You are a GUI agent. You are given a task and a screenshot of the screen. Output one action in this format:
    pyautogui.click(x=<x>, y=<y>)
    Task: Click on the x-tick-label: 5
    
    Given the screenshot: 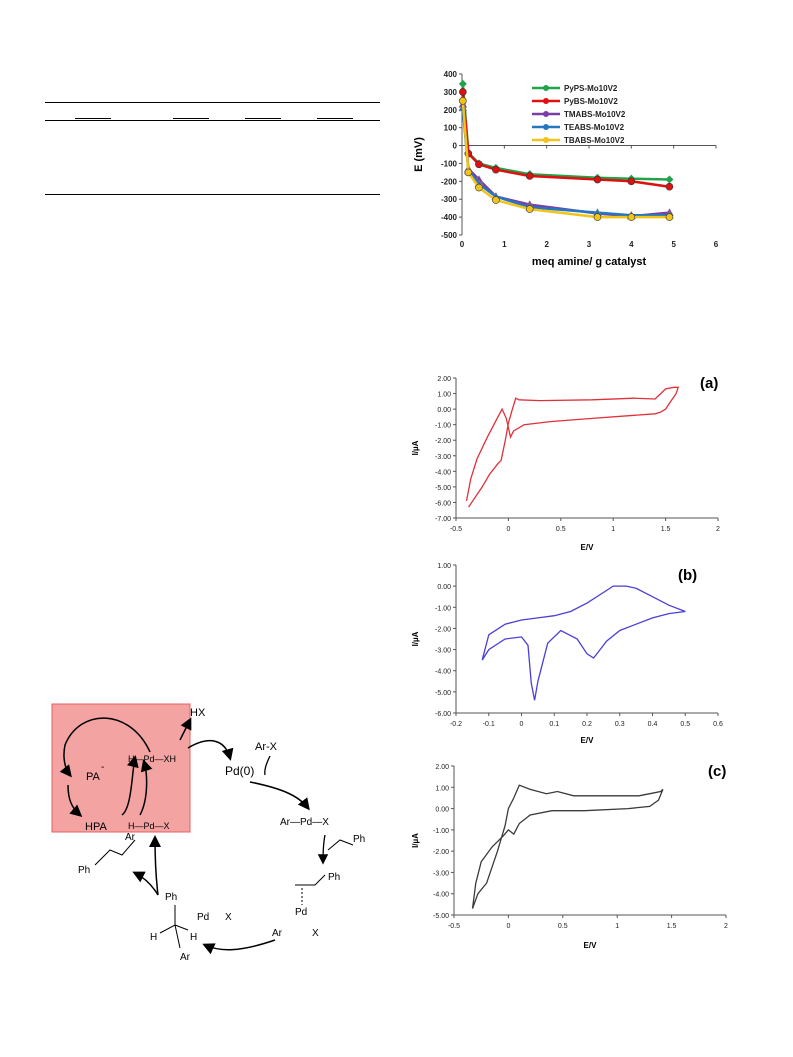 What is the action you would take?
    pyautogui.click(x=673, y=244)
    